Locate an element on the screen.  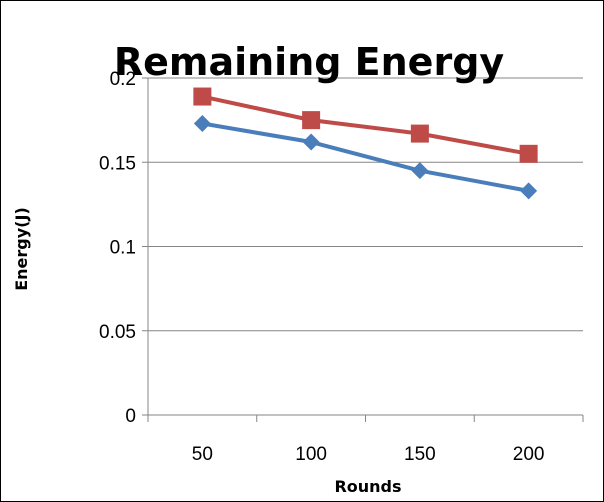
y-axis-title: Energy(J) is located at coordinates (21, 249).